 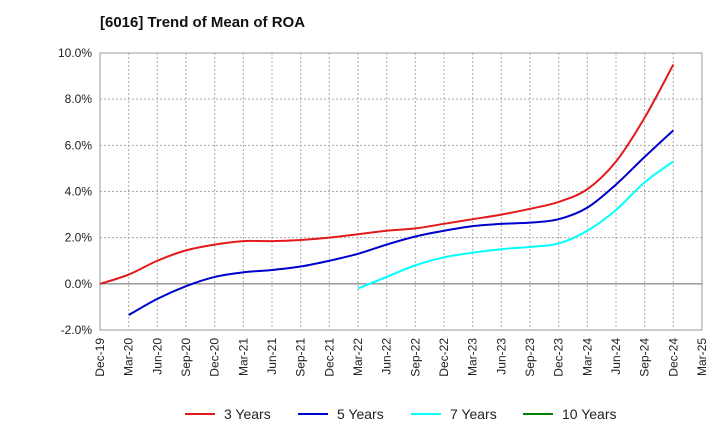 I want to click on x-tick-label: Jun-22, so click(x=387, y=356).